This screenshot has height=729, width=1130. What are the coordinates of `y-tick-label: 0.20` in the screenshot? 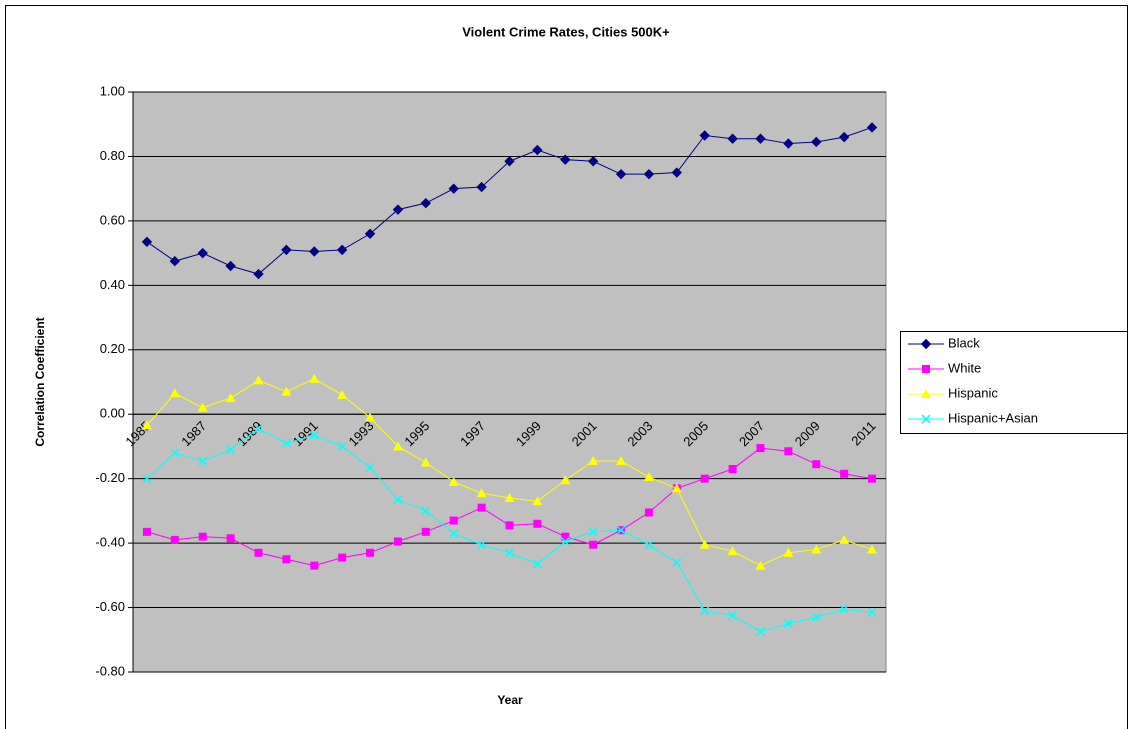 It's located at (112, 348).